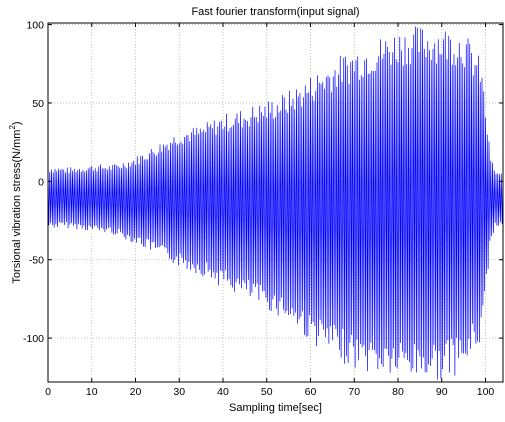 The height and width of the screenshot is (422, 505). What do you see at coordinates (223, 392) in the screenshot?
I see `x-tick-label: 40` at bounding box center [223, 392].